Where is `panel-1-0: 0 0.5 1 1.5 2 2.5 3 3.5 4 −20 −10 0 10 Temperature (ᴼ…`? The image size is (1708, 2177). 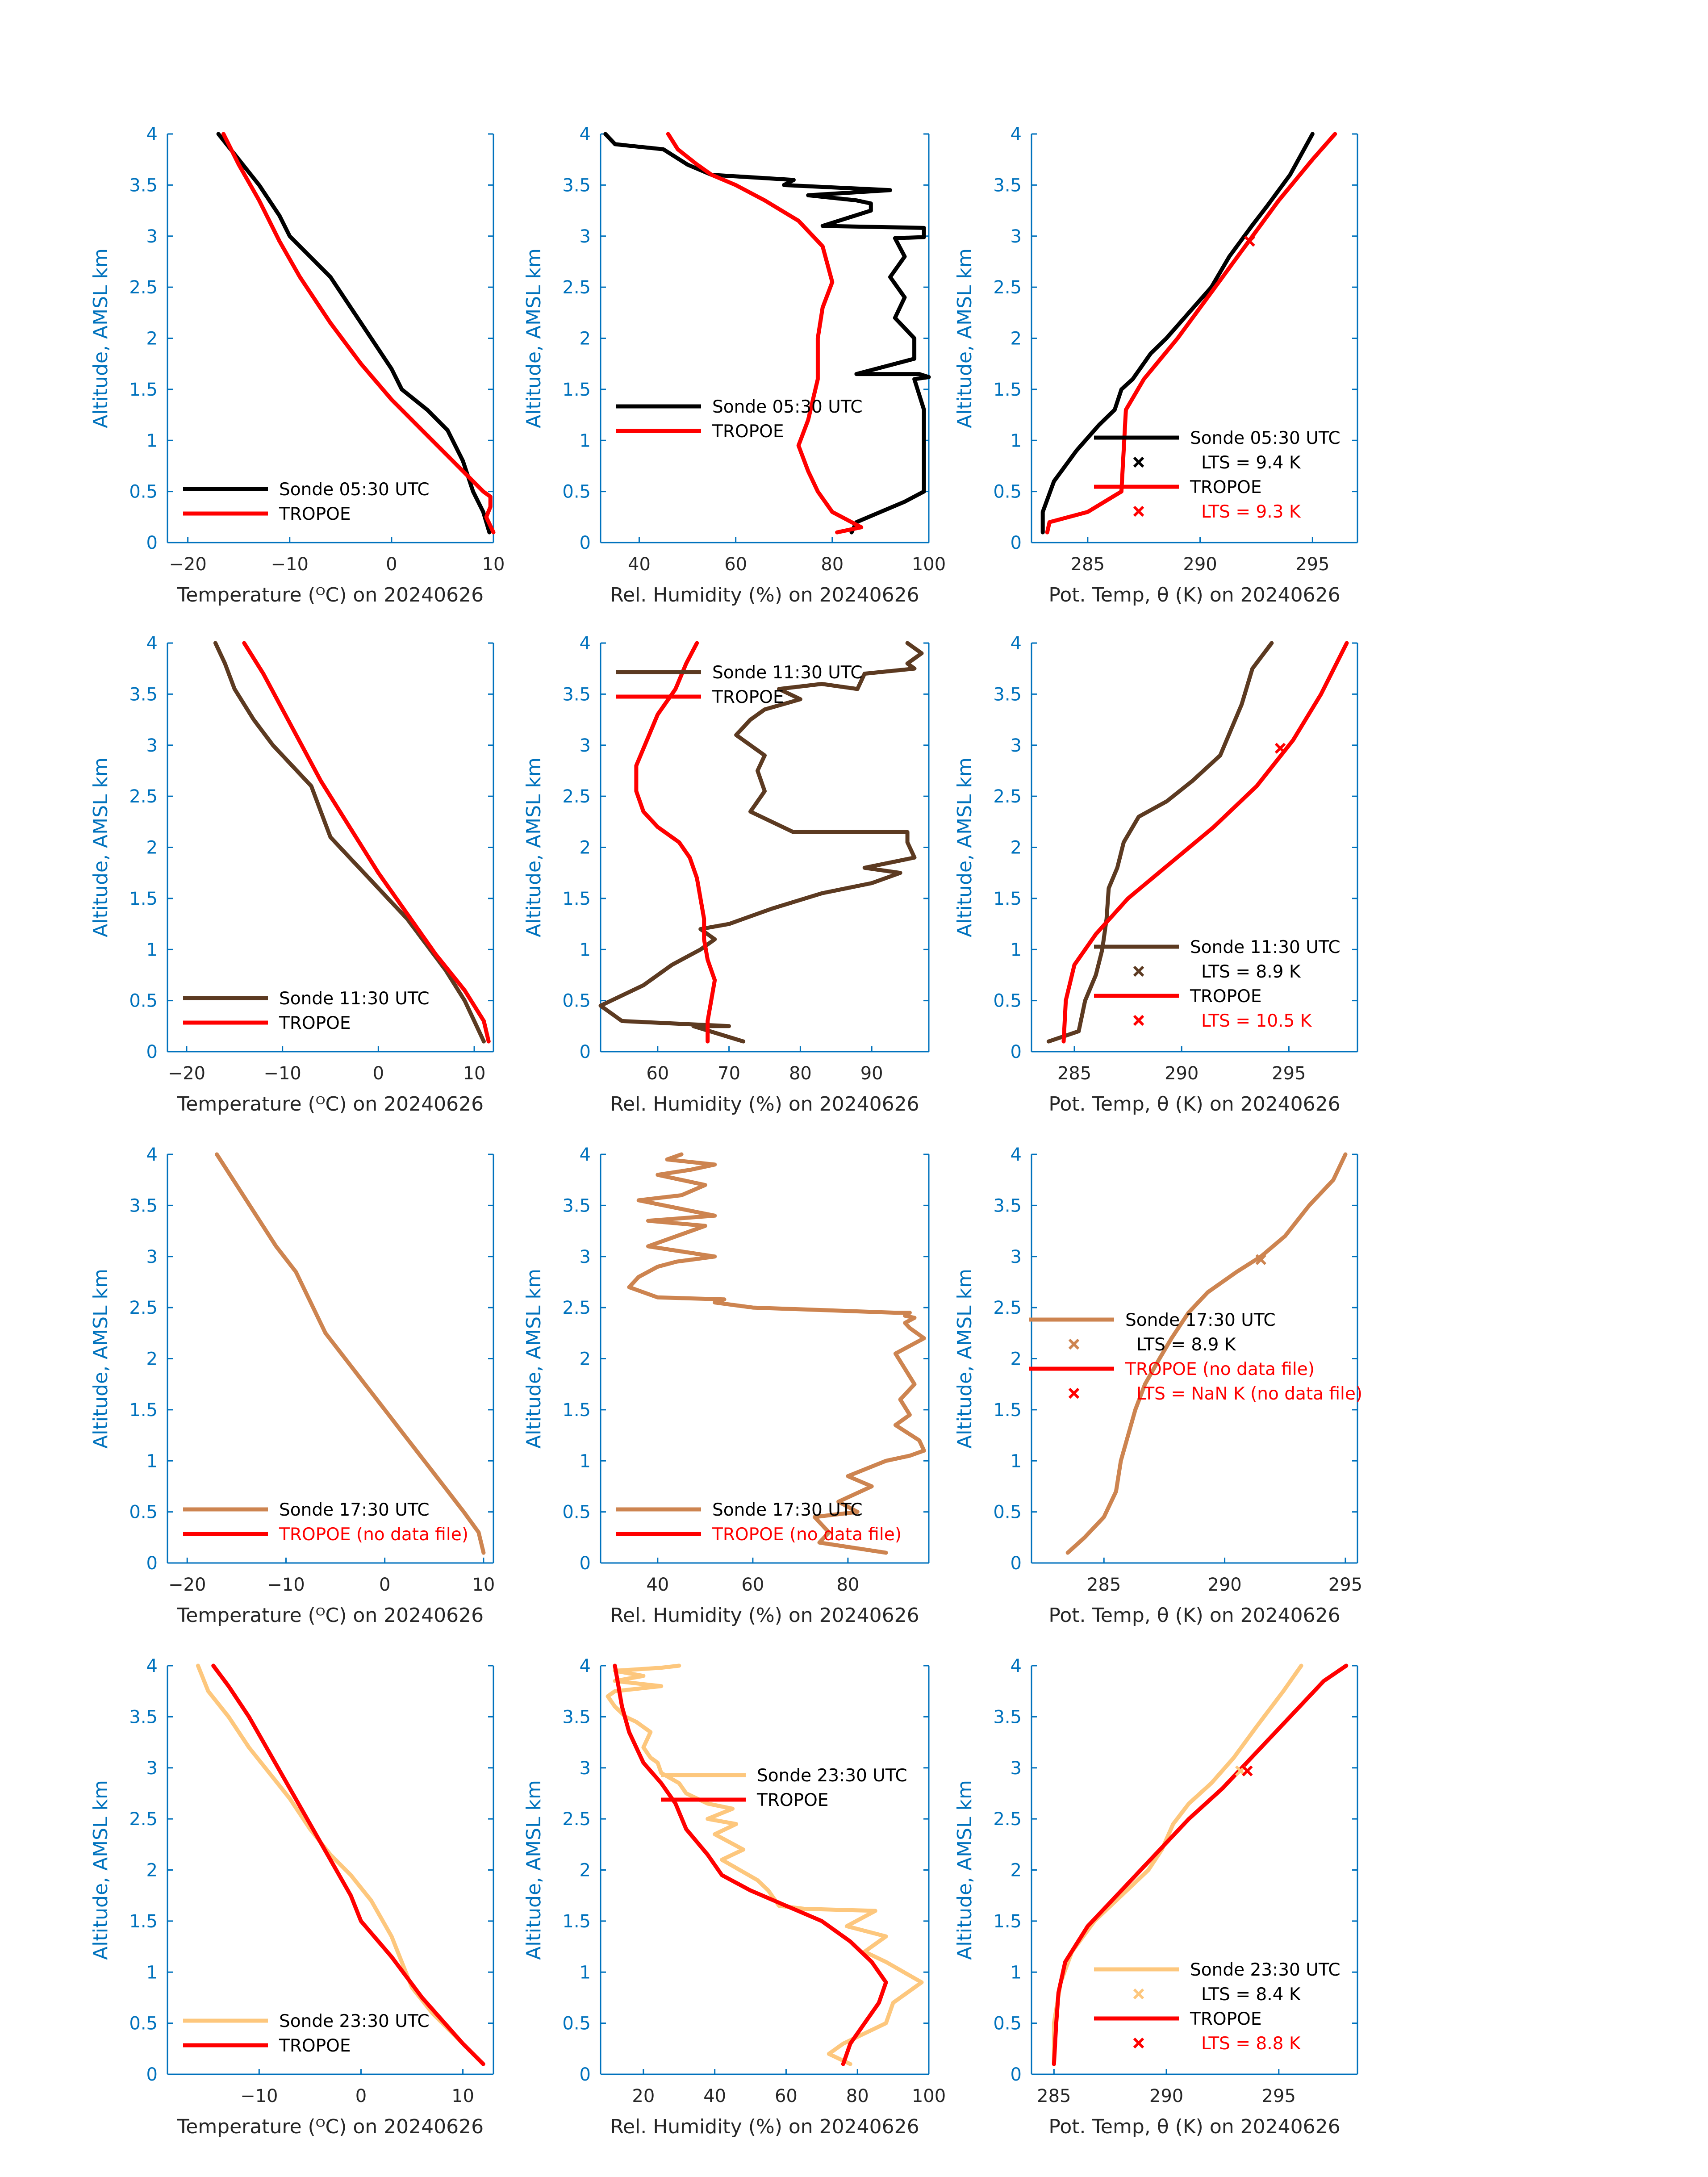 panel-1-0: 0 0.5 1 1.5 2 2.5 3 3.5 4 −20 −10 0 10 Temperature (ᴼ… is located at coordinates (291, 874).